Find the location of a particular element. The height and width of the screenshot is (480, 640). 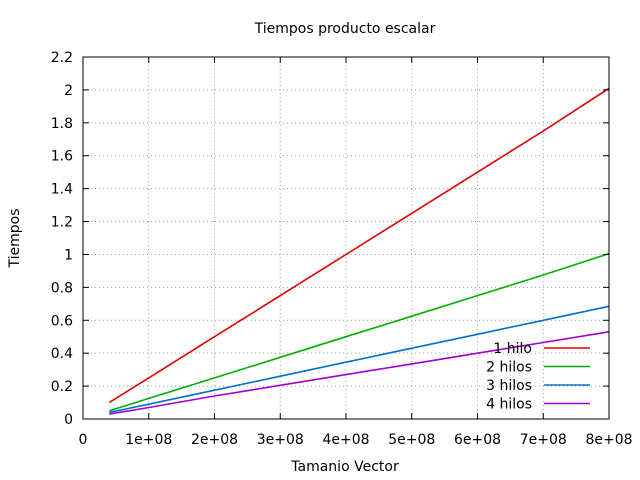

y-tick-label: 2 is located at coordinates (68, 91).